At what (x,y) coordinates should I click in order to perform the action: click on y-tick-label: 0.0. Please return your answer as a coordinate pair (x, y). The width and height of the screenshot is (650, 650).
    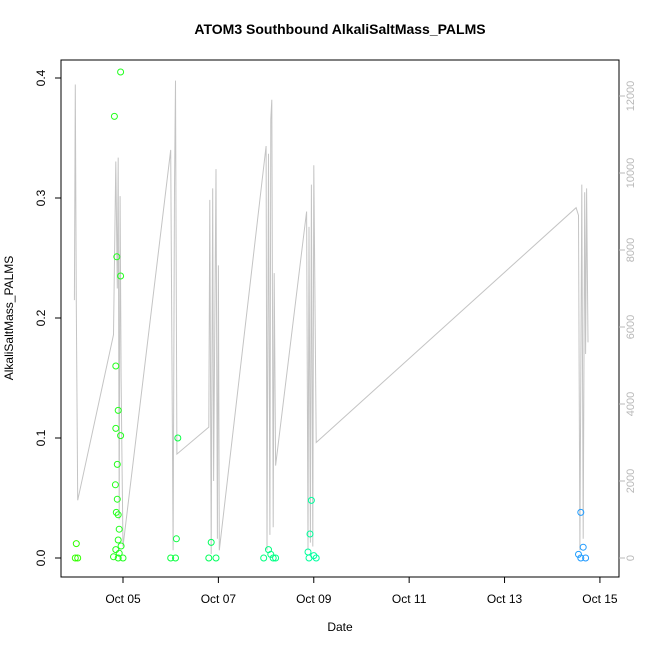
    Looking at the image, I should click on (41, 557).